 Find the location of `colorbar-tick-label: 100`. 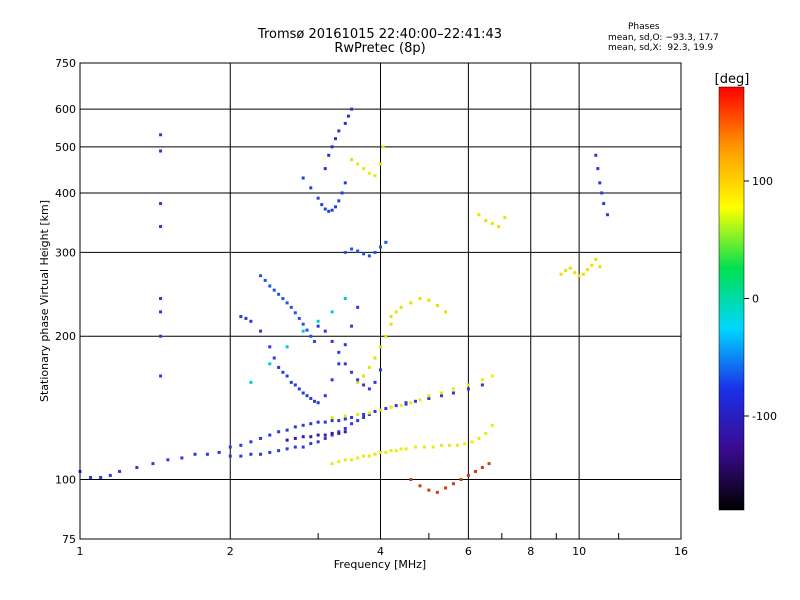

colorbar-tick-label: 100 is located at coordinates (762, 181).